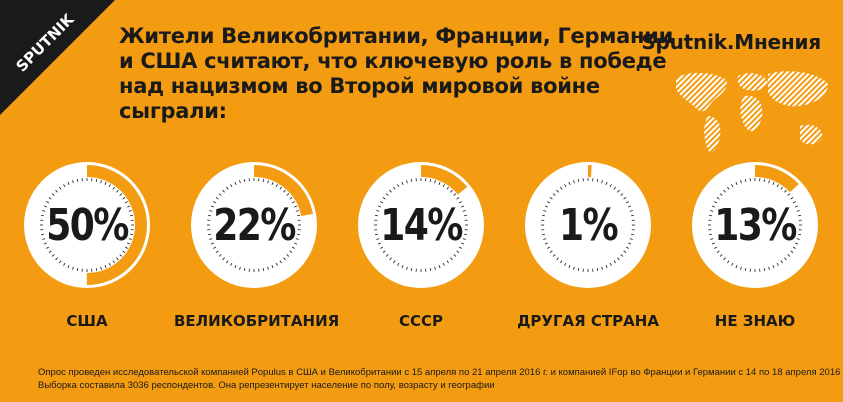  I want to click on sputnik-logo: SPUTNIK, so click(57, 57).